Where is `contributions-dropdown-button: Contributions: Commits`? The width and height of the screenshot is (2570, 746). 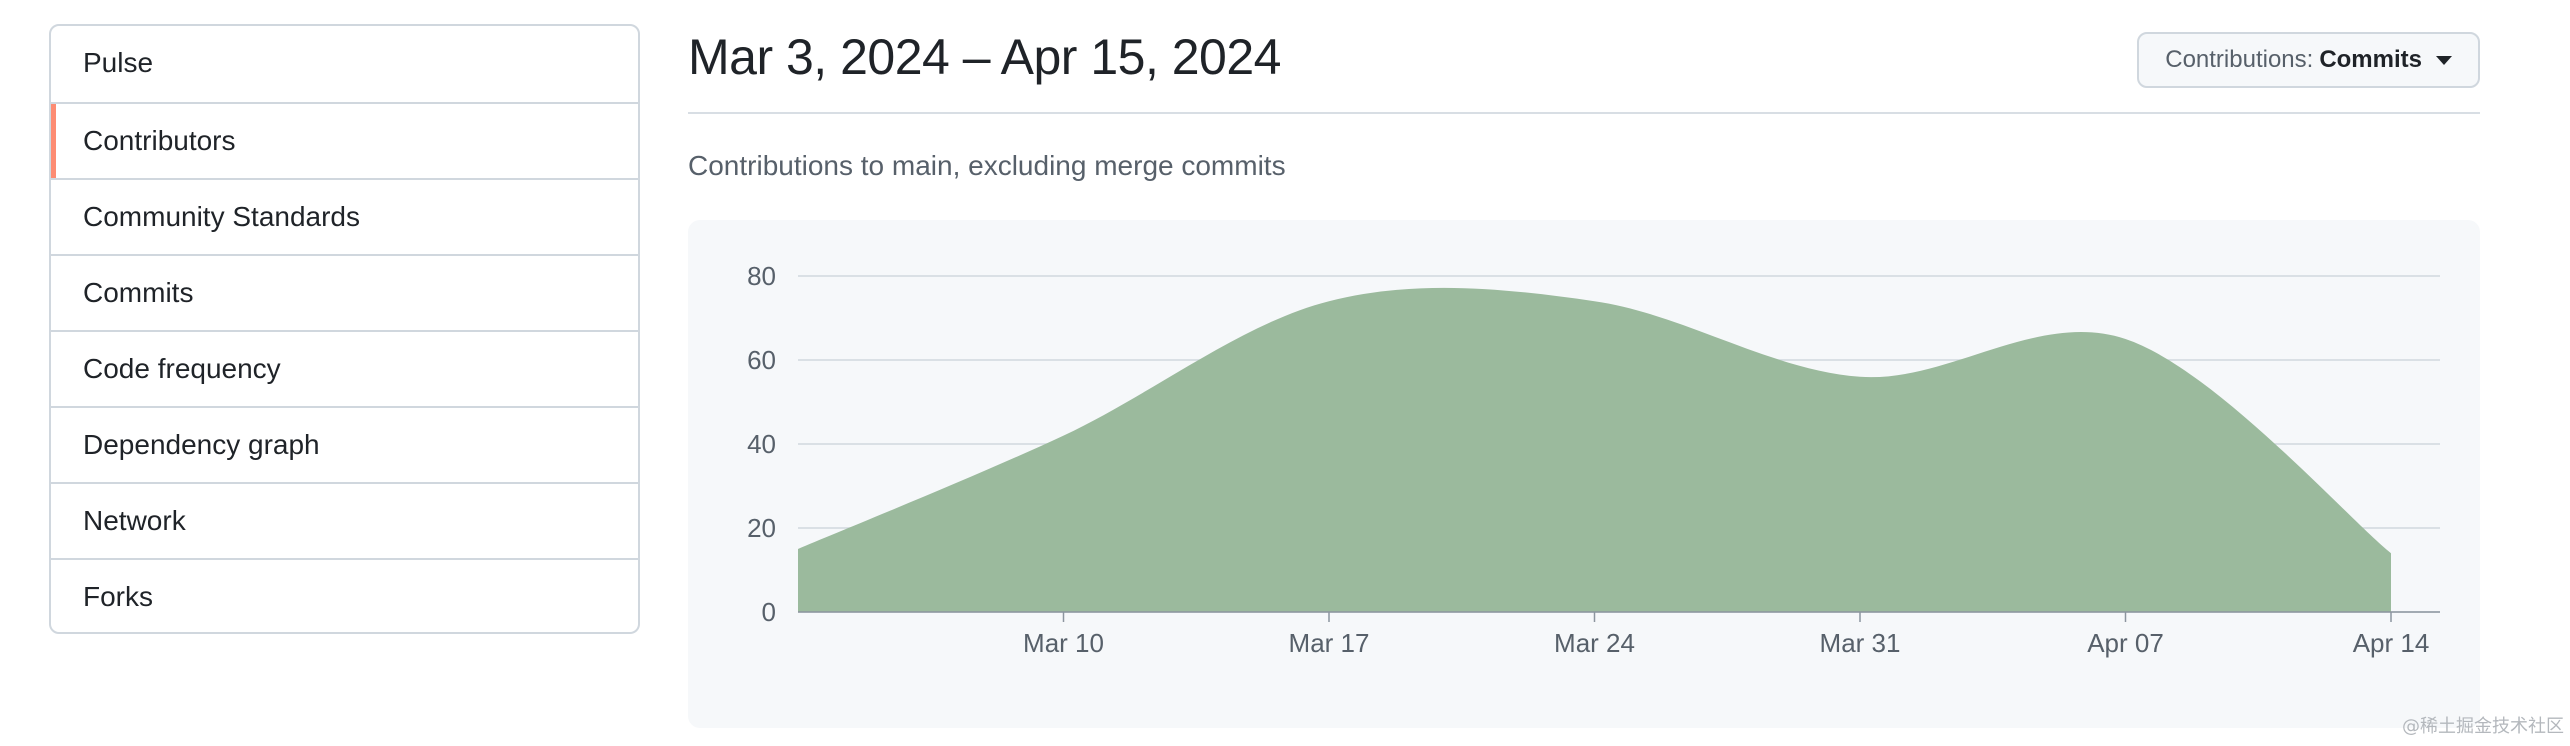
contributions-dropdown-button: Contributions: Commits is located at coordinates (2308, 60).